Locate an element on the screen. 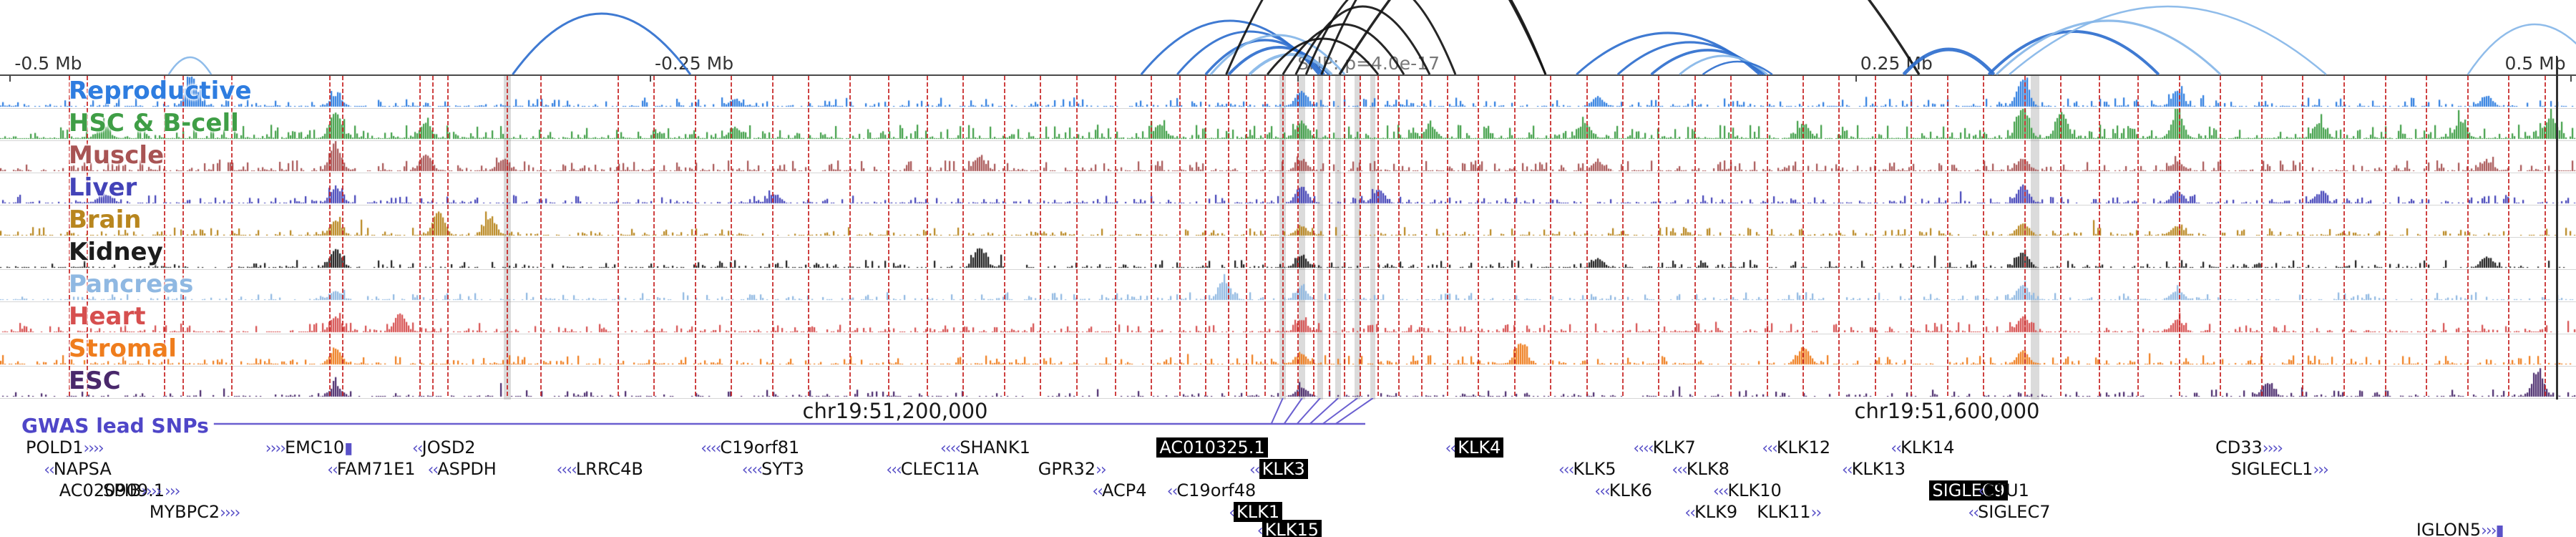  ruler-label-0-5-mb: -0.5 Mb is located at coordinates (48, 63).